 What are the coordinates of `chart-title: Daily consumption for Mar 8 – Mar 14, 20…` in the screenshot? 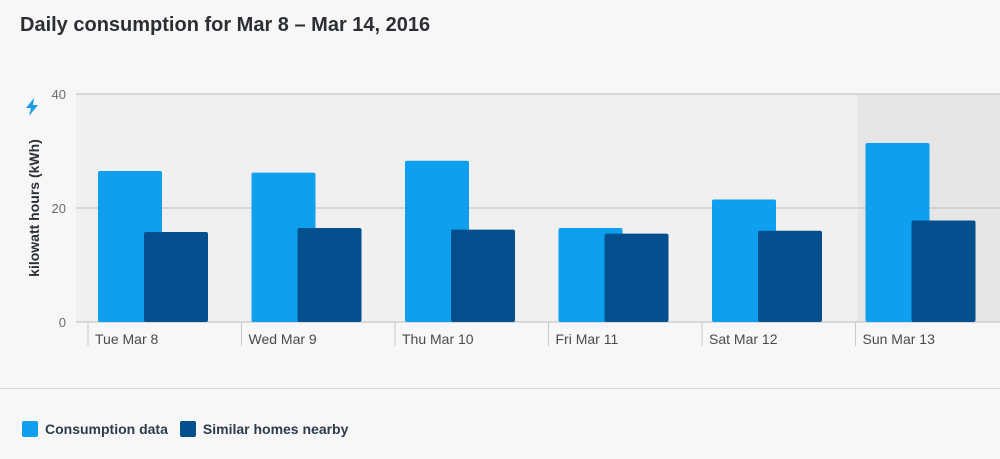 It's located at (225, 25).